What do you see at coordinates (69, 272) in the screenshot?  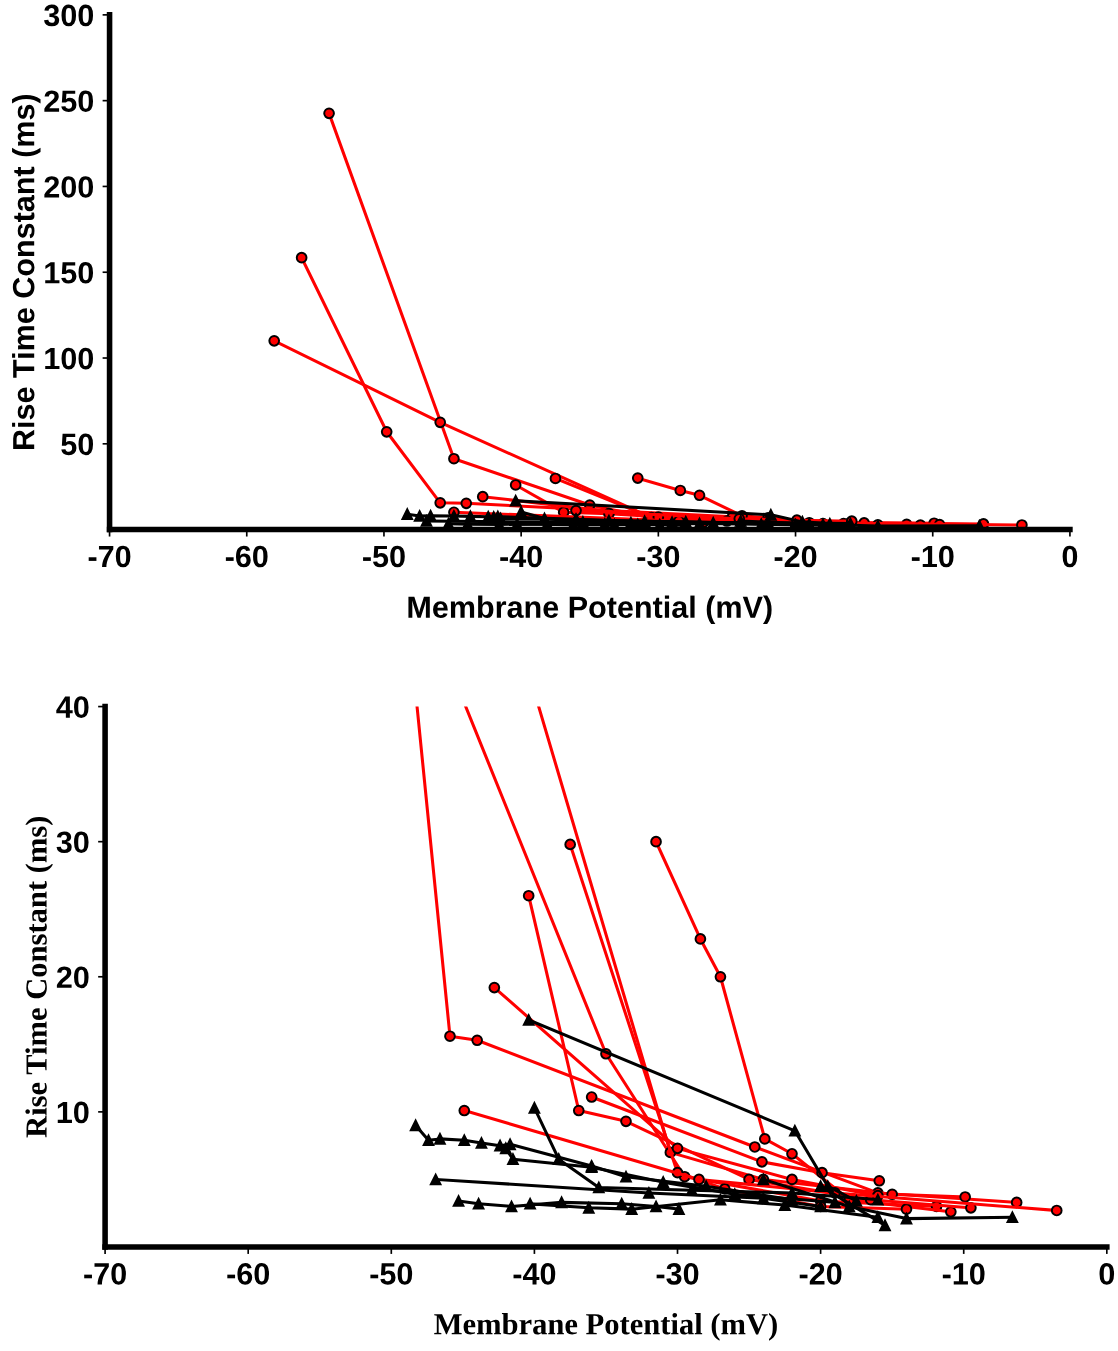 I see `y-tick-label: 150` at bounding box center [69, 272].